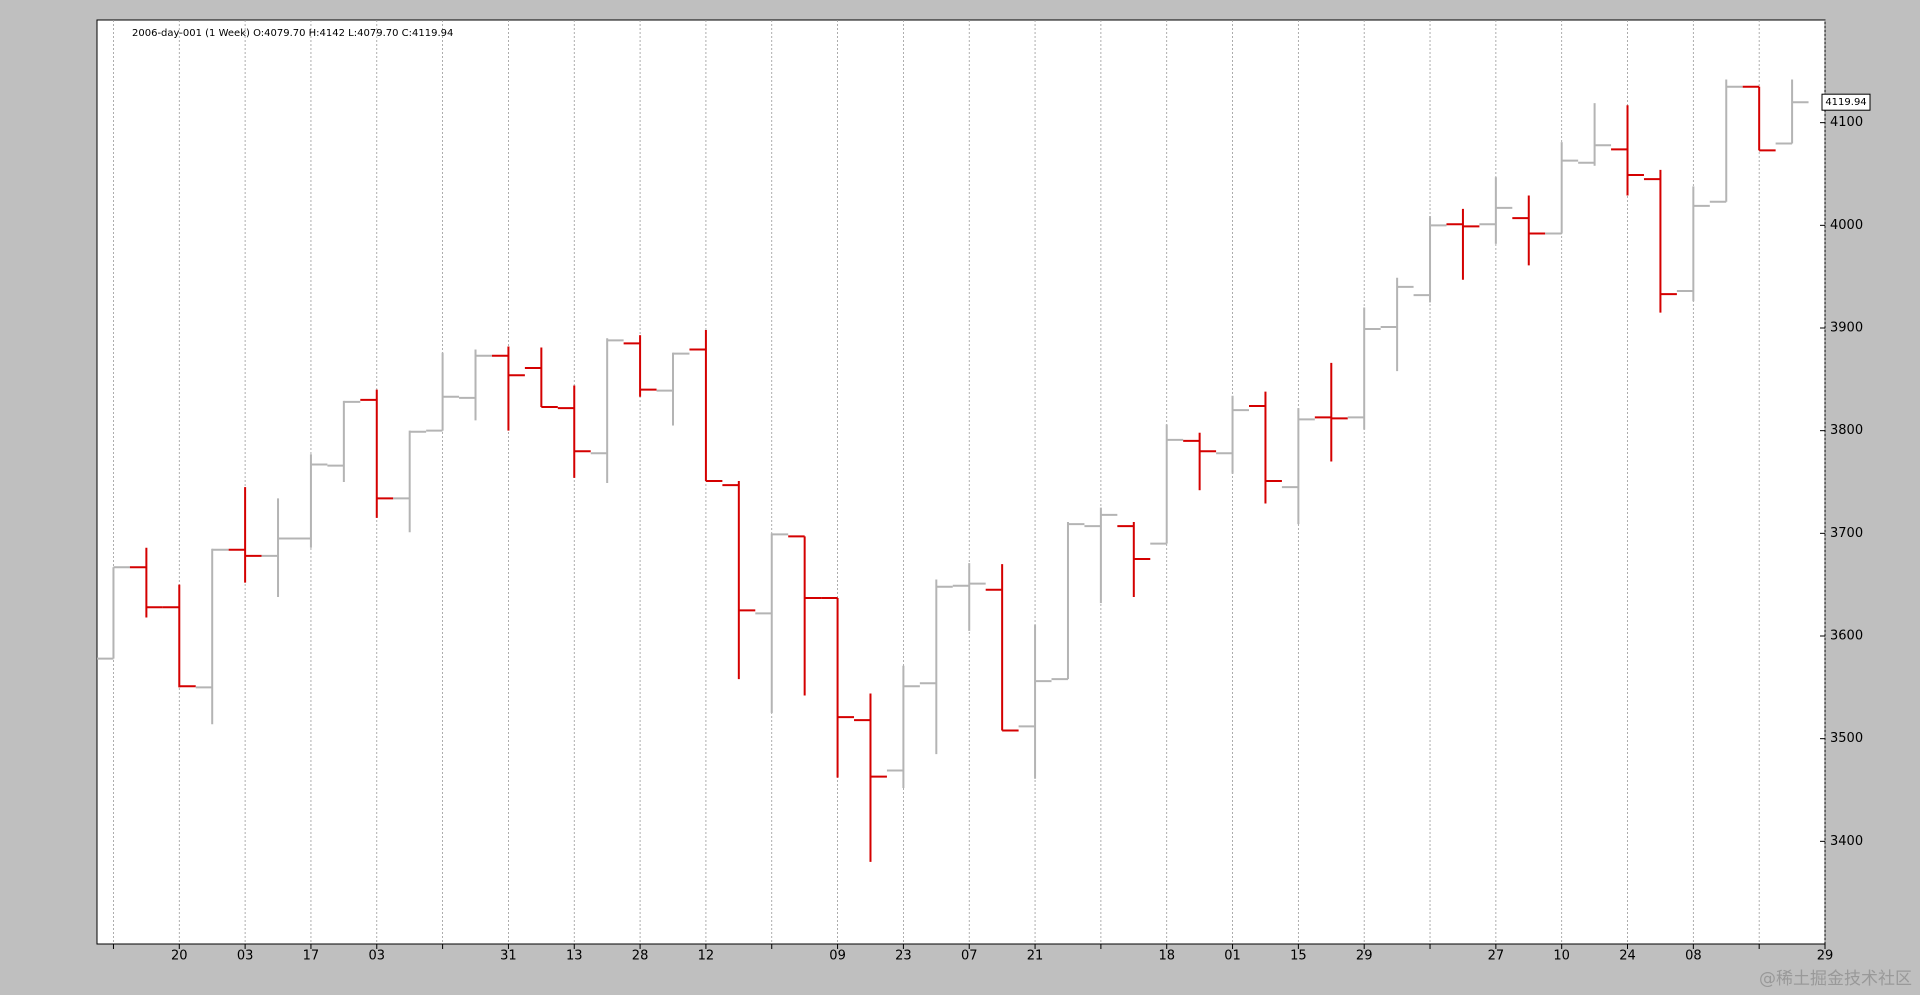 The height and width of the screenshot is (995, 1920). What do you see at coordinates (508, 956) in the screenshot?
I see `x-tick-label: 31` at bounding box center [508, 956].